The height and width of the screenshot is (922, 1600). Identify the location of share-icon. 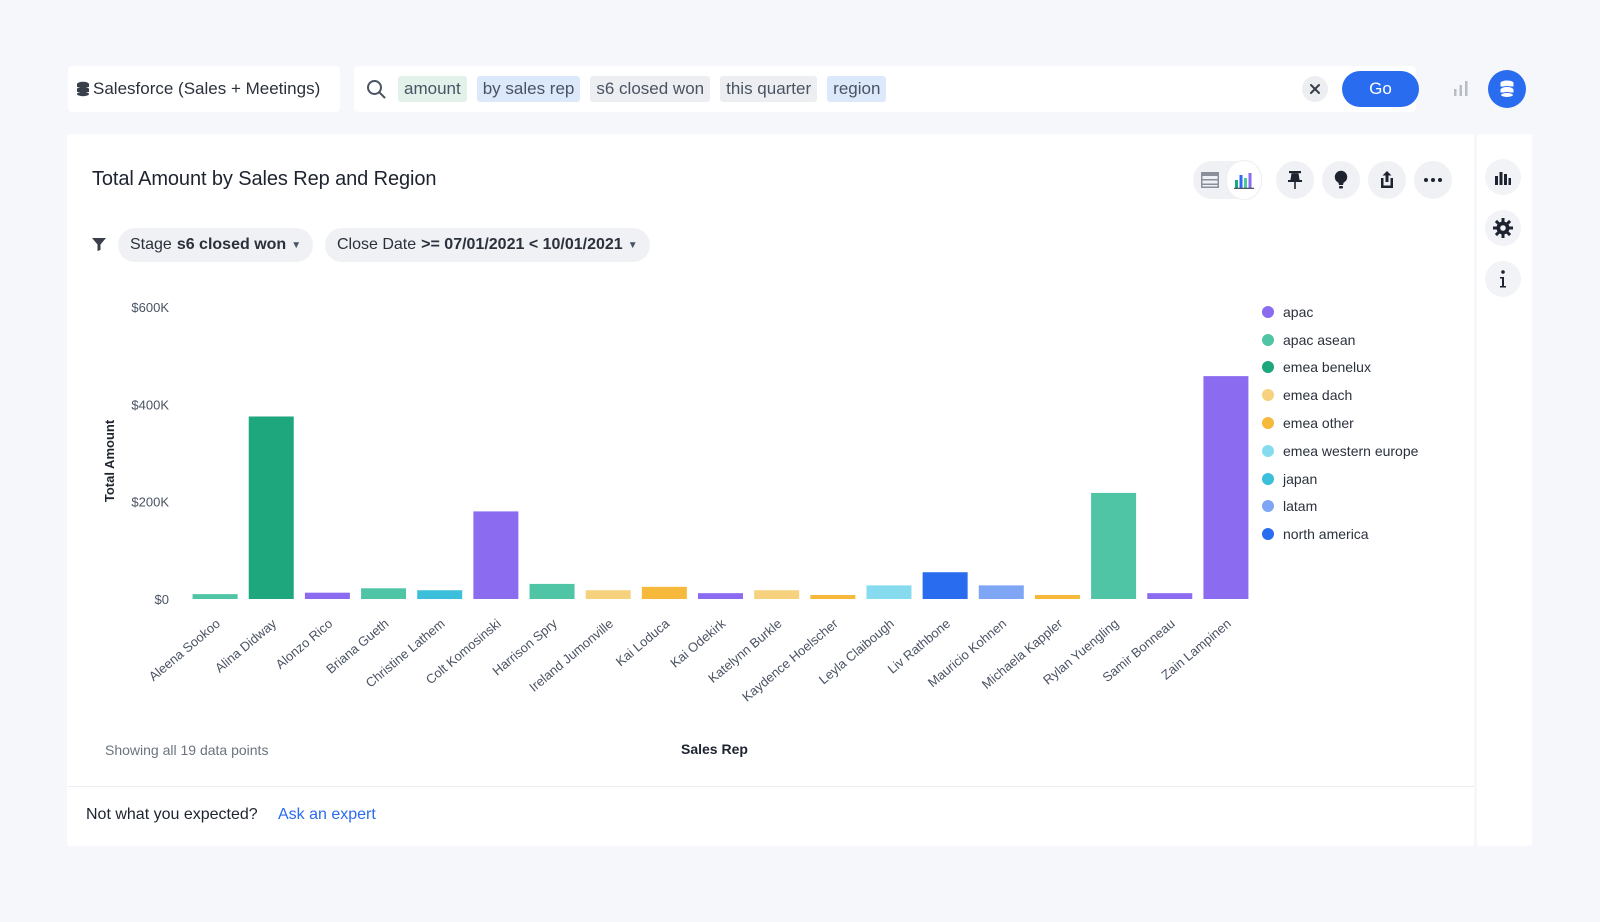
(1387, 179).